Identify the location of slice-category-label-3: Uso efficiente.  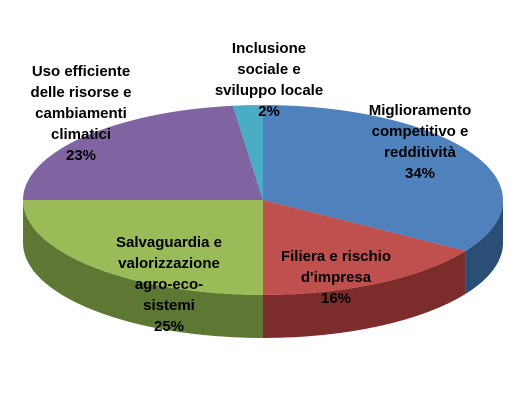
(81, 71).